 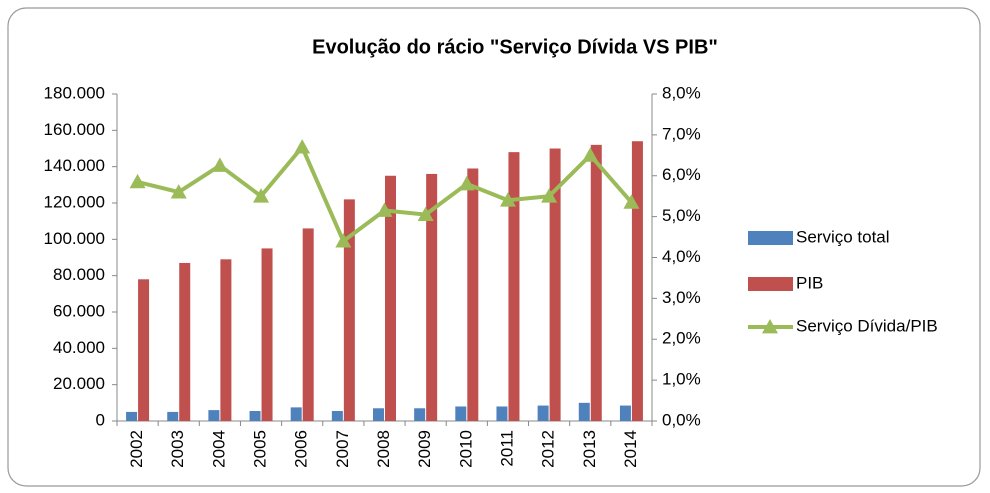 What do you see at coordinates (681, 256) in the screenshot?
I see `y2-tick-label: 4,0%` at bounding box center [681, 256].